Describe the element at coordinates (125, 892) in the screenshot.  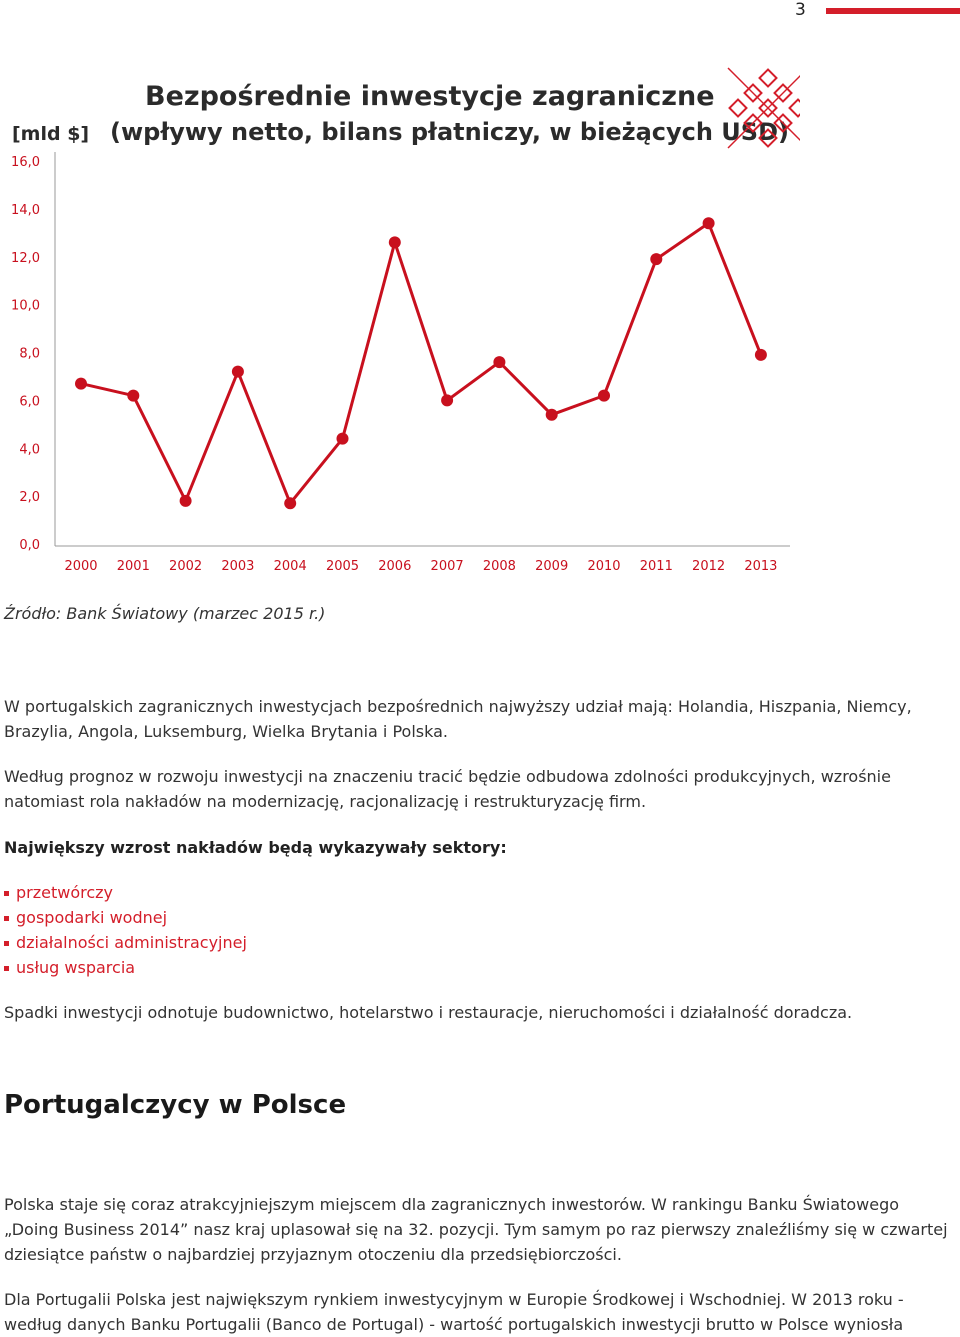
I see `list-item: przetwórczy` at that location.